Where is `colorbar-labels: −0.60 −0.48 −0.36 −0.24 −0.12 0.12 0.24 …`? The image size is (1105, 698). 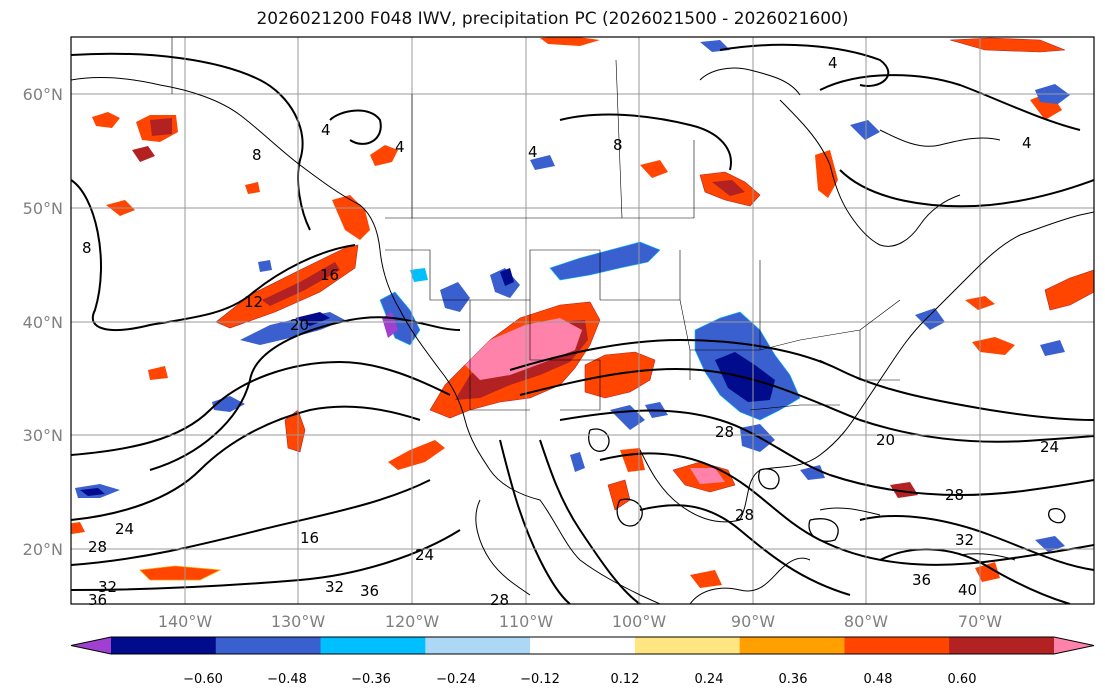 colorbar-labels: −0.60 −0.48 −0.36 −0.24 −0.12 0.12 0.24 … is located at coordinates (579, 679).